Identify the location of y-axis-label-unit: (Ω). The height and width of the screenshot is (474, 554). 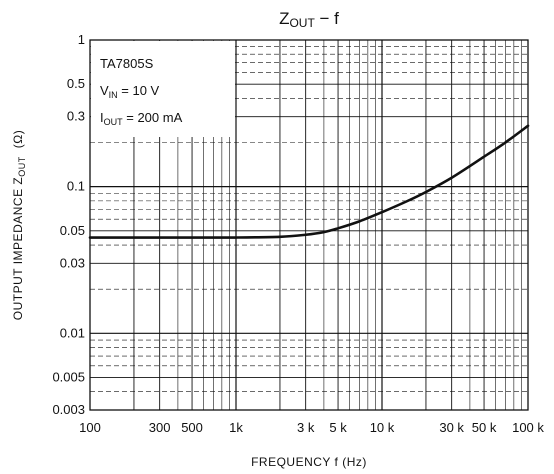
(18, 139).